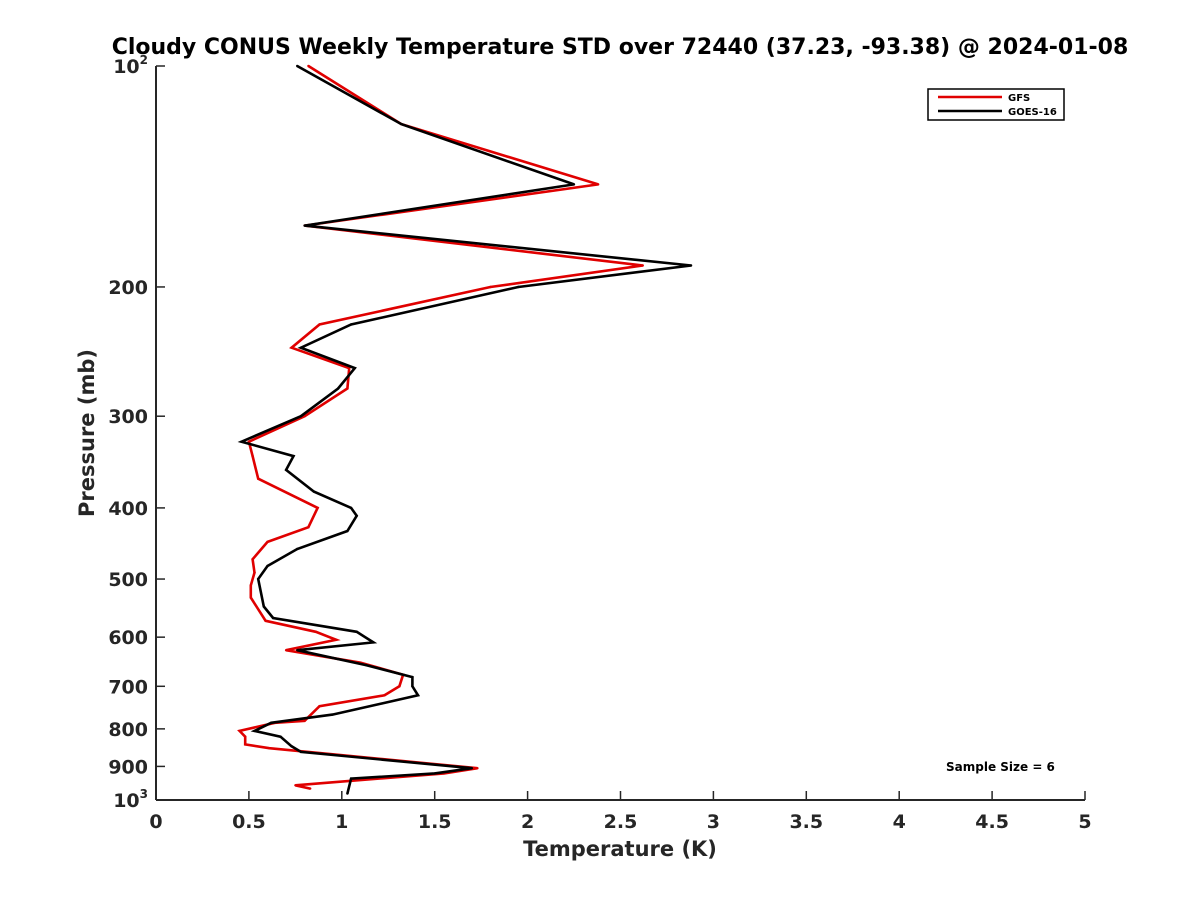 The width and height of the screenshot is (1200, 900). Describe the element at coordinates (128, 730) in the screenshot. I see `y-tick-label-7: 800` at that location.